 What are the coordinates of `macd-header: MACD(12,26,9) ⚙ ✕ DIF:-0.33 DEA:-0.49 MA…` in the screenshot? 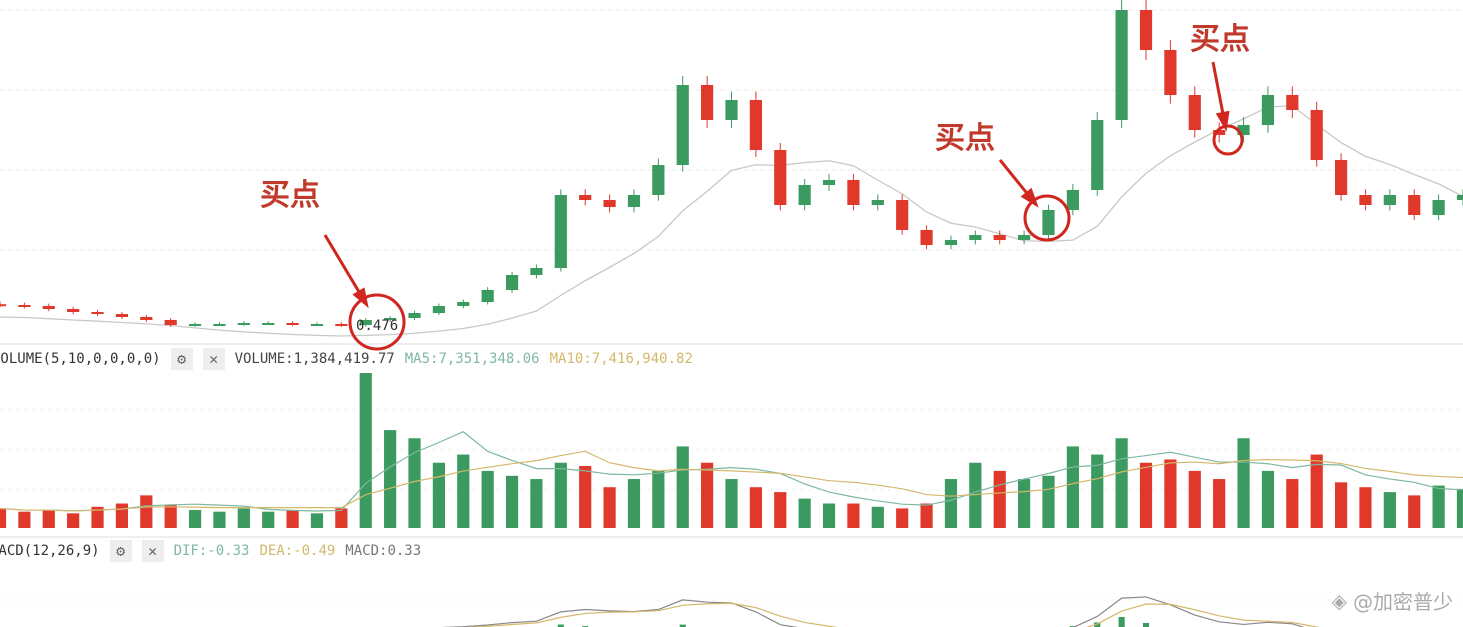 It's located at (210, 551).